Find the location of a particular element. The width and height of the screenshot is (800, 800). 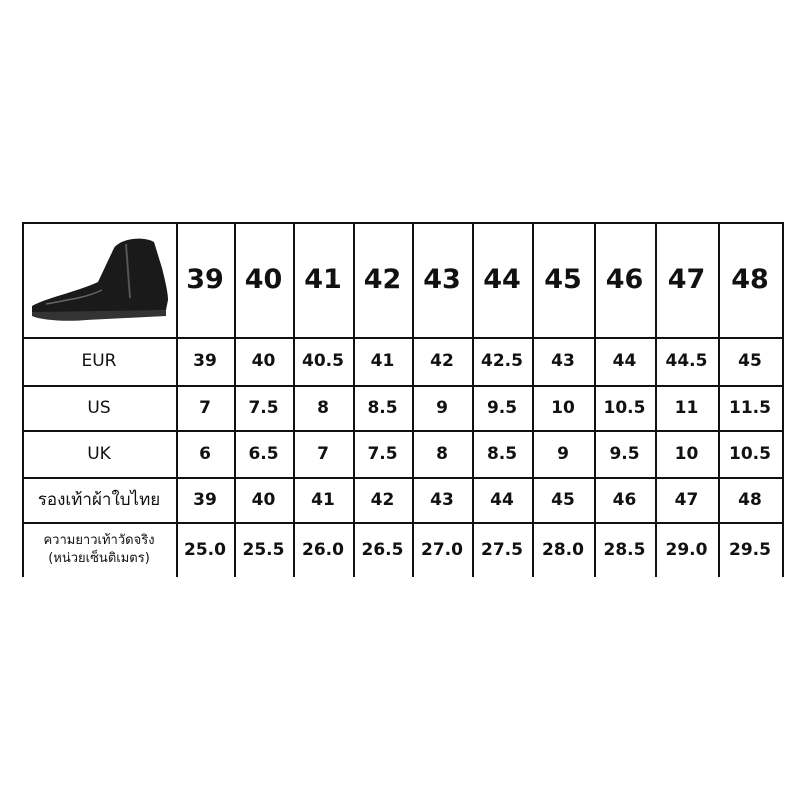

size-header: 47 is located at coordinates (686, 279).